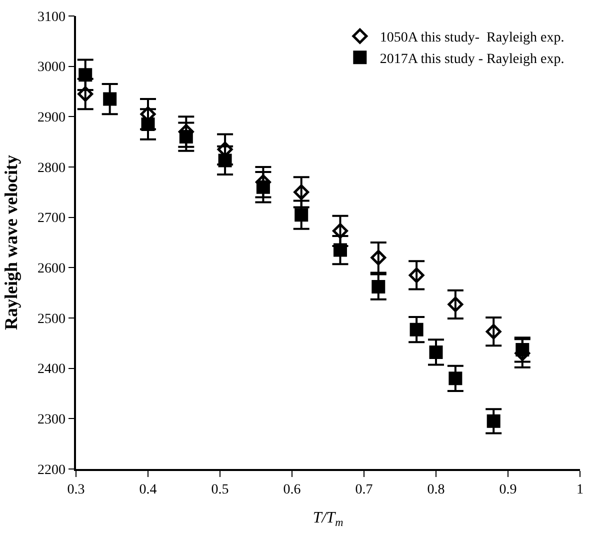 This screenshot has height=534, width=594. What do you see at coordinates (51, 420) in the screenshot?
I see `y-tick-label: 2300` at bounding box center [51, 420].